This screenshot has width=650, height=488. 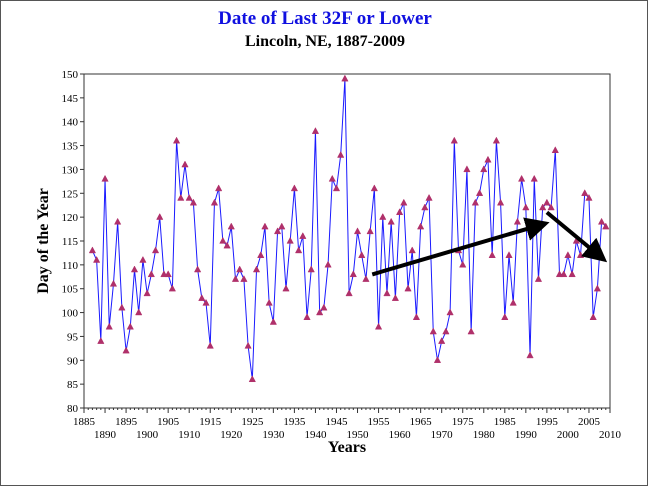 What do you see at coordinates (421, 422) in the screenshot?
I see `x-tick-label: 1965` at bounding box center [421, 422].